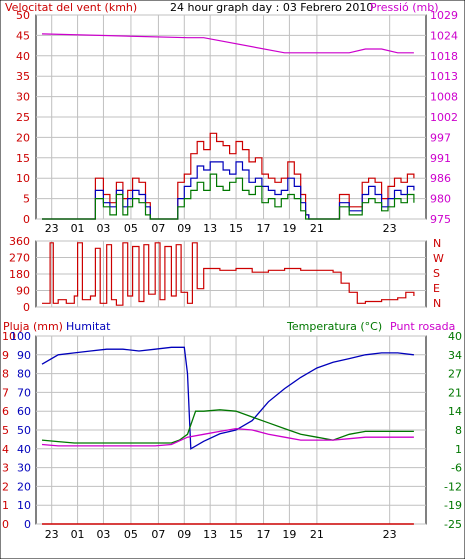 Image resolution: width=465 pixels, height=559 pixels. Describe the element at coordinates (458, 449) in the screenshot. I see `temperature-tick-label: 1` at that location.